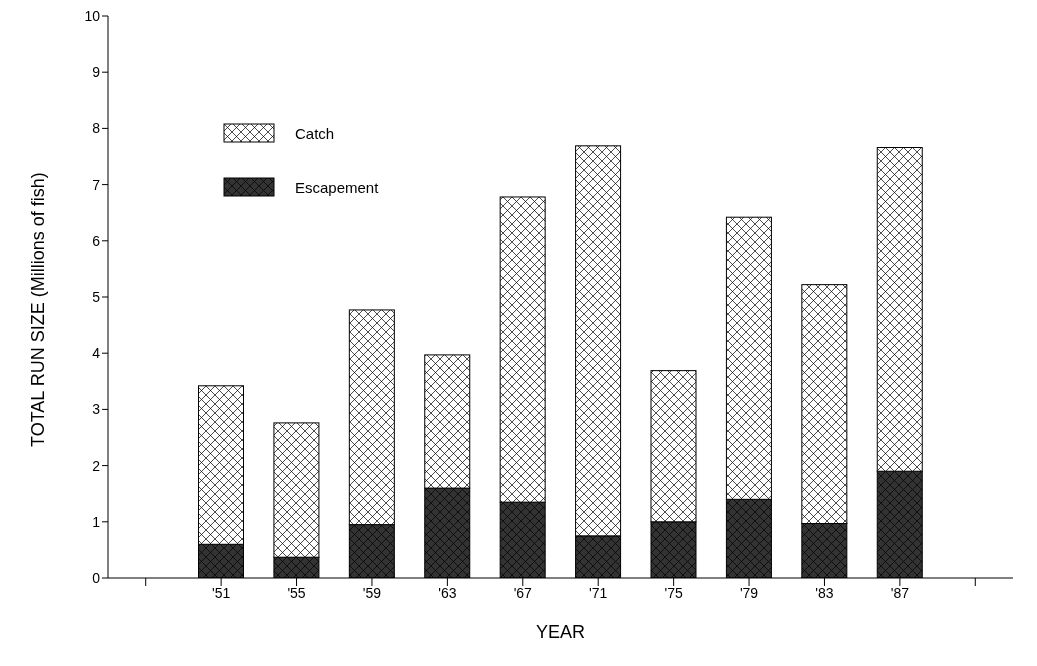 The image size is (1037, 666). What do you see at coordinates (96, 128) in the screenshot?
I see `y-tick-label: 8` at bounding box center [96, 128].